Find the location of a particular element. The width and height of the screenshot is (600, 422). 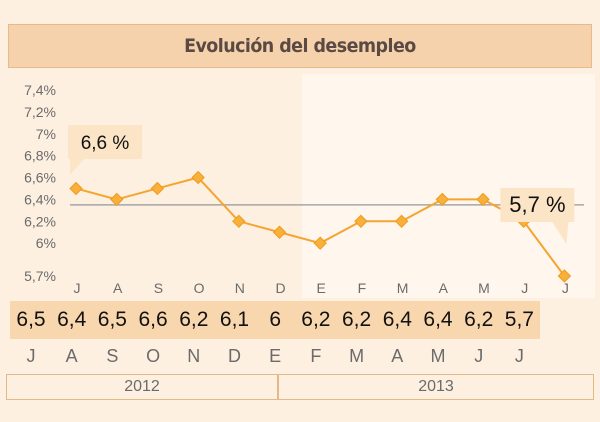

month-label: N is located at coordinates (194, 356).